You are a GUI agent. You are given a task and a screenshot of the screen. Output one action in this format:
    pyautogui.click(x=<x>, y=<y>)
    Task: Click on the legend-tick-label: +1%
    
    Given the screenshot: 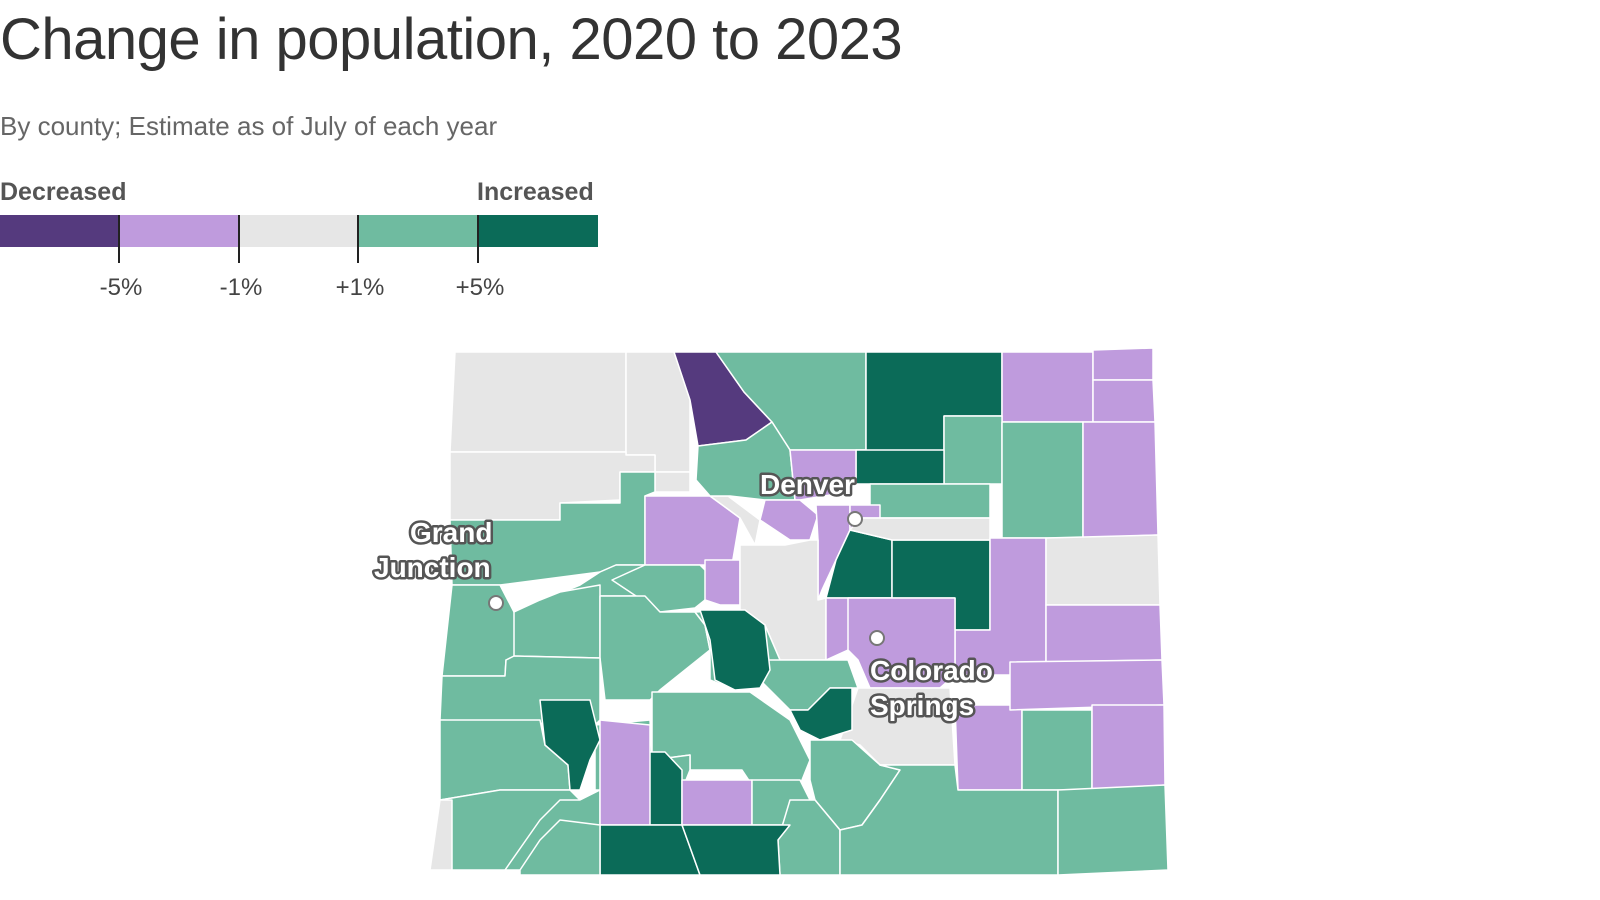 What is the action you would take?
    pyautogui.click(x=360, y=287)
    